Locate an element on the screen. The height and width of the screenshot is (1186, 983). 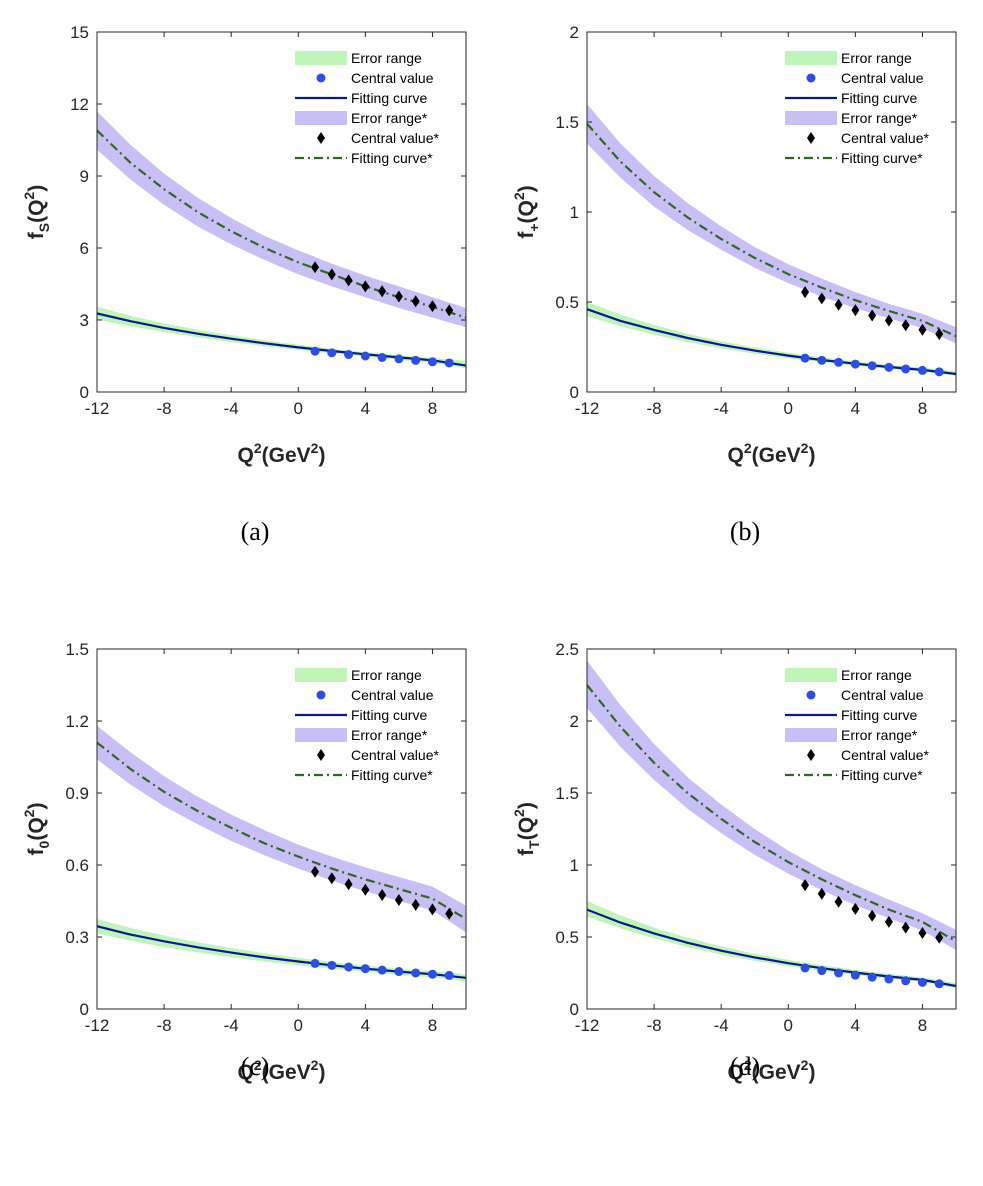
panel-caption: (c) is located at coordinates (255, 1066).